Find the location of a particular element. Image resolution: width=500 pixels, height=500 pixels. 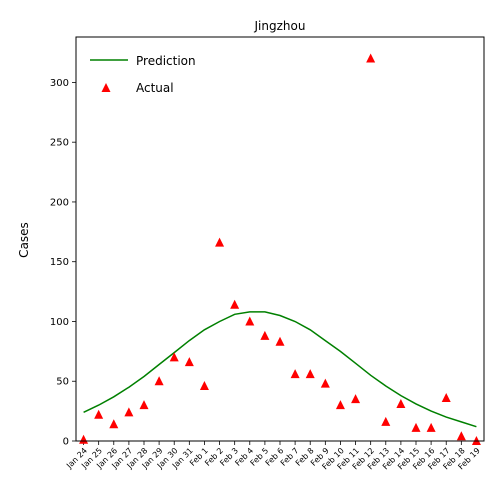

y-tick-label: 300 is located at coordinates (59, 83).